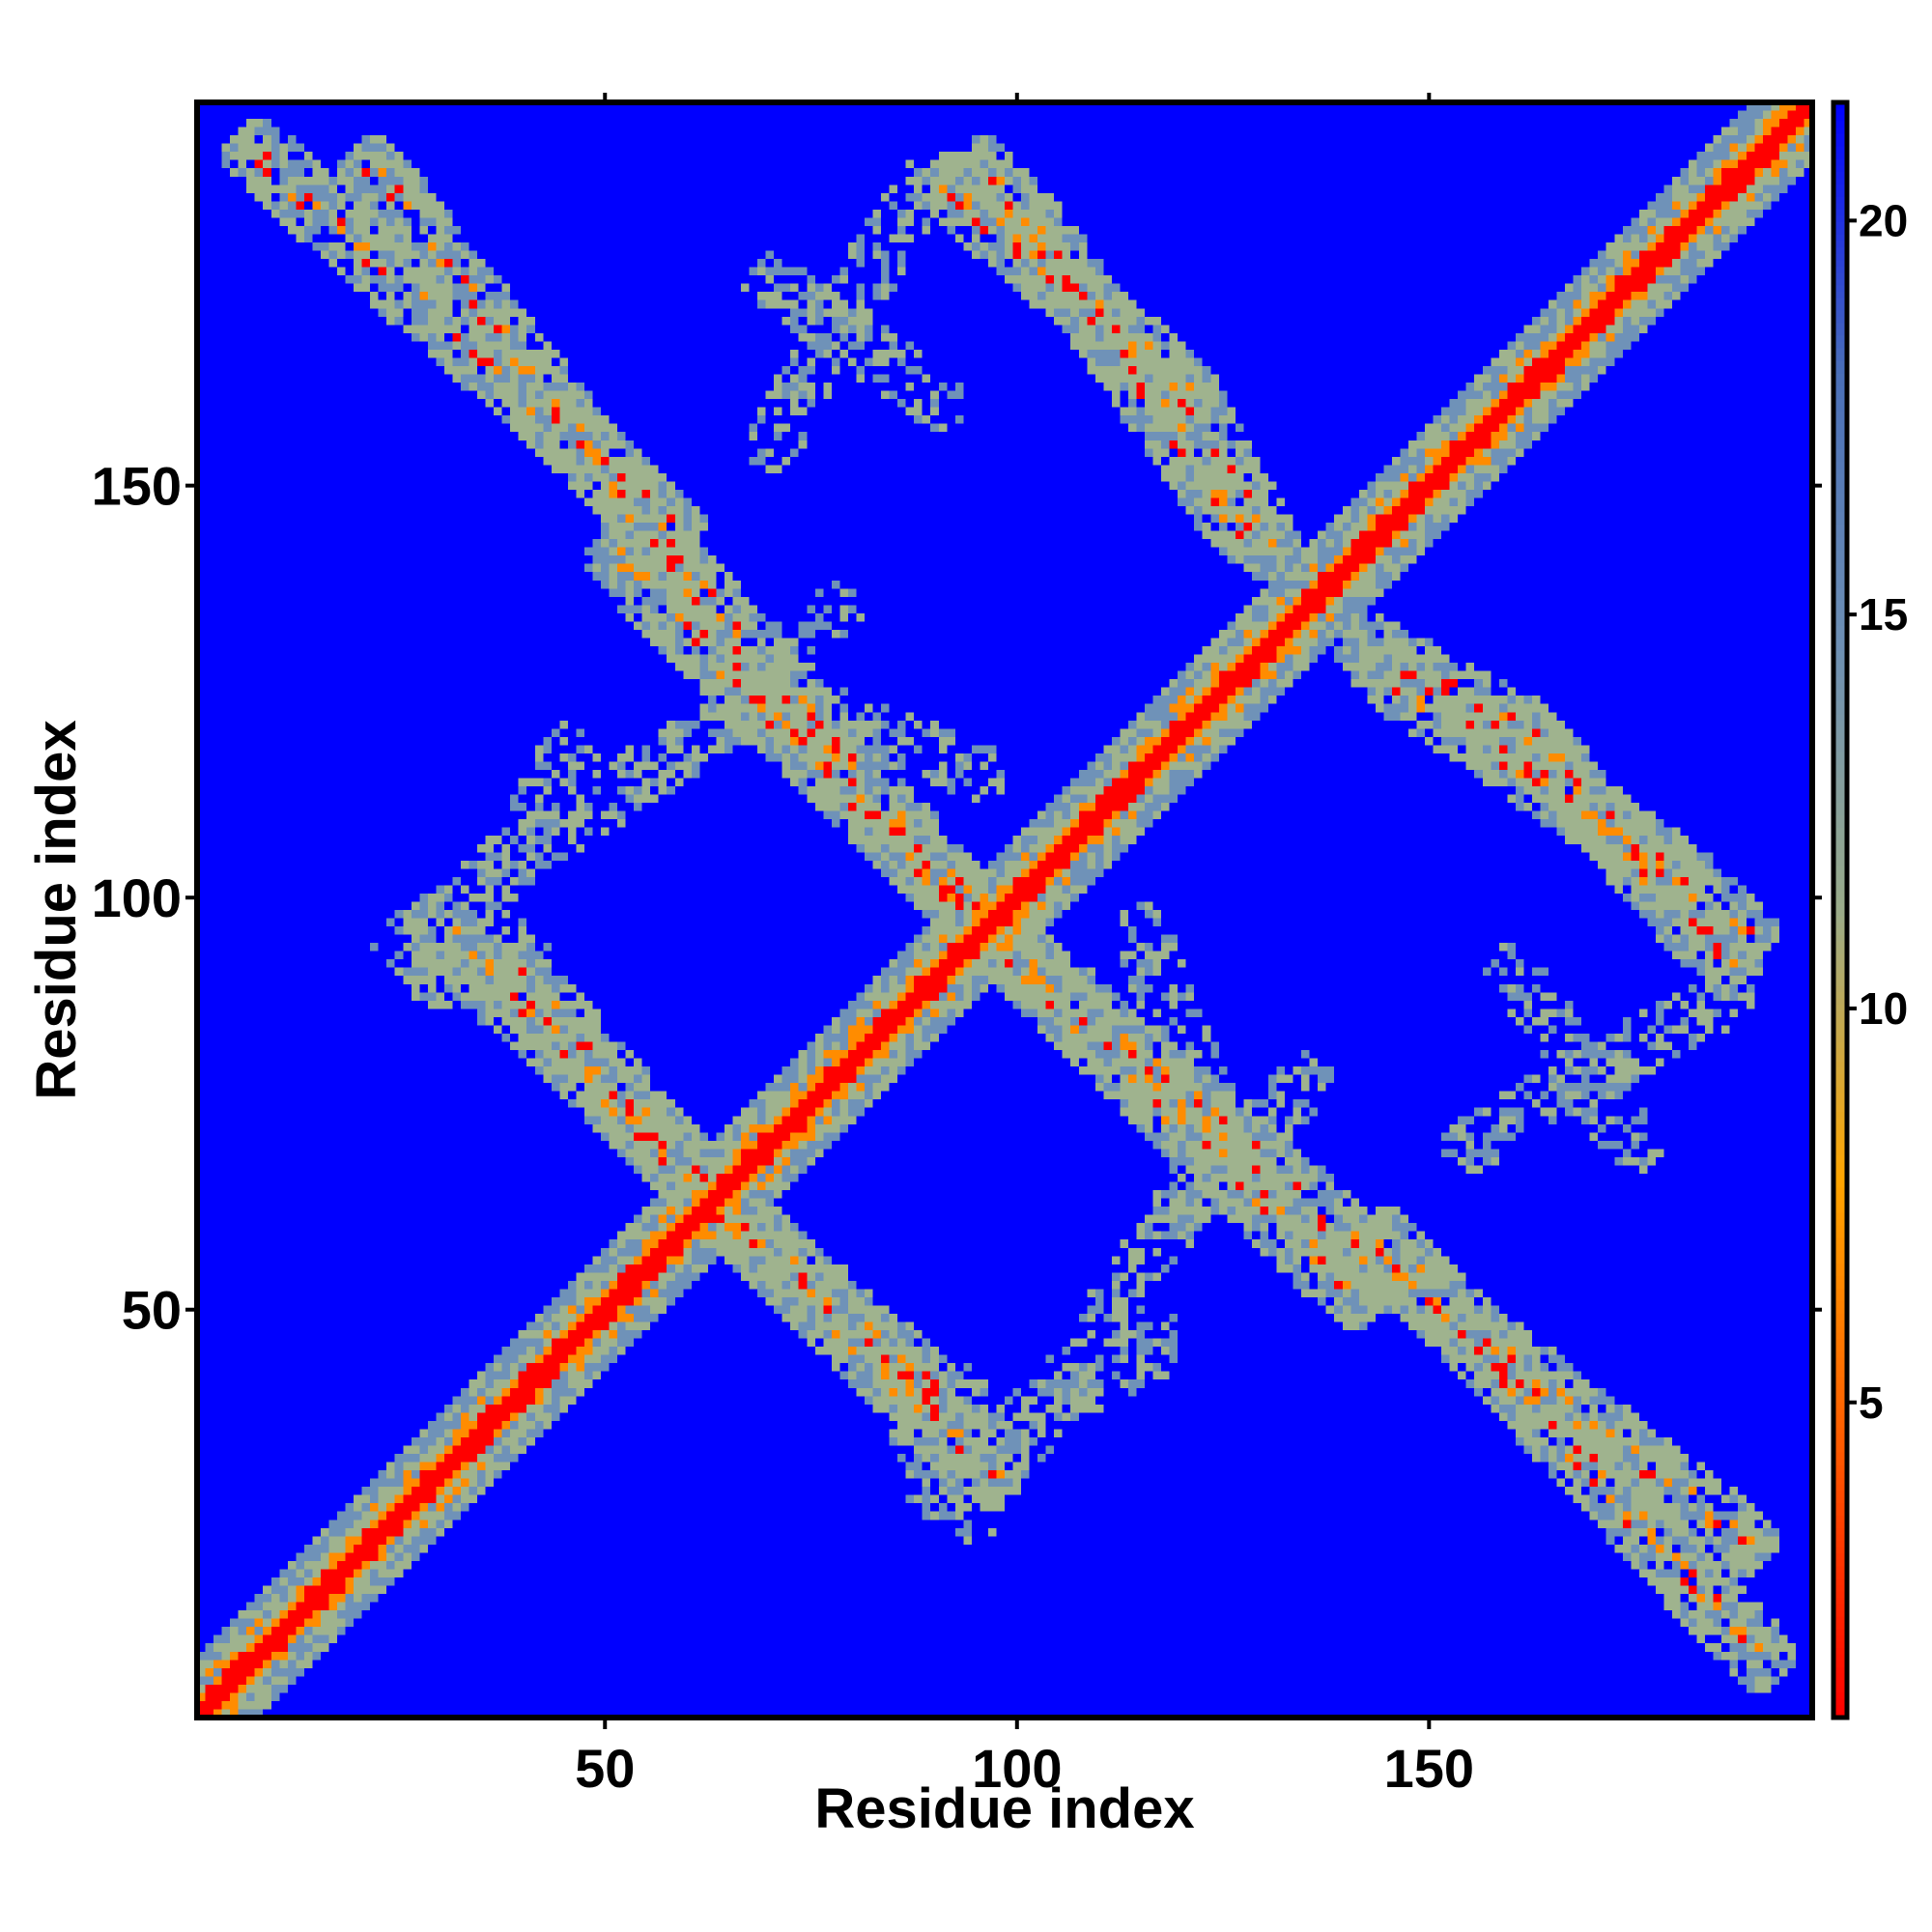 Image resolution: width=1932 pixels, height=1932 pixels. I want to click on colorbar-tick-label: 20, so click(1883, 220).